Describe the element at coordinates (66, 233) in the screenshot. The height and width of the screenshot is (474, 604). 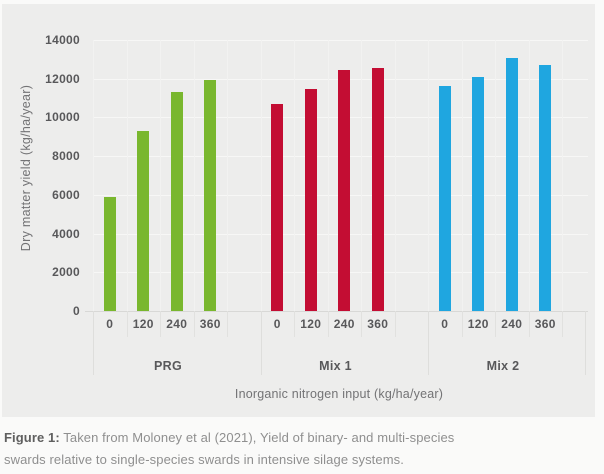
I see `y-tick-label: 4000` at that location.